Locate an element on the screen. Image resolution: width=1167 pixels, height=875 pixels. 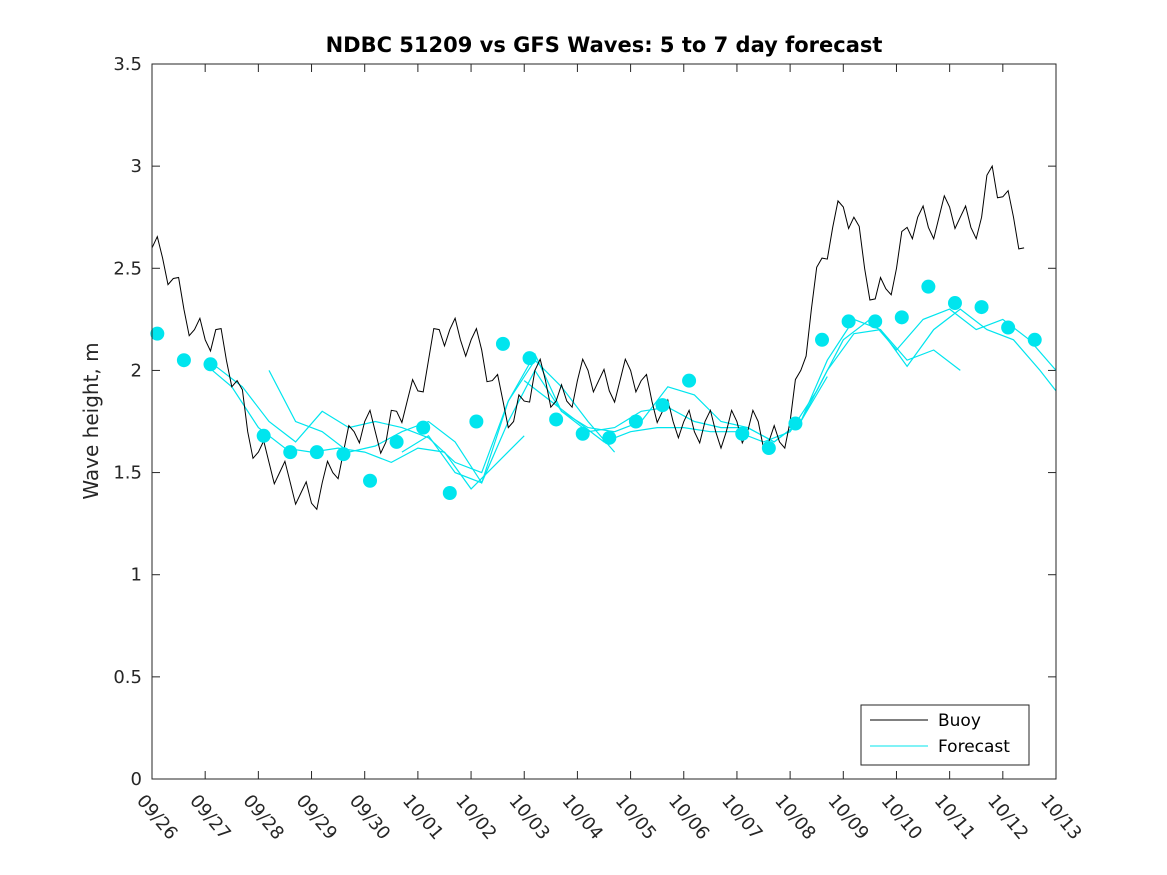
y-tick-label: 3.5 is located at coordinates (127, 64).